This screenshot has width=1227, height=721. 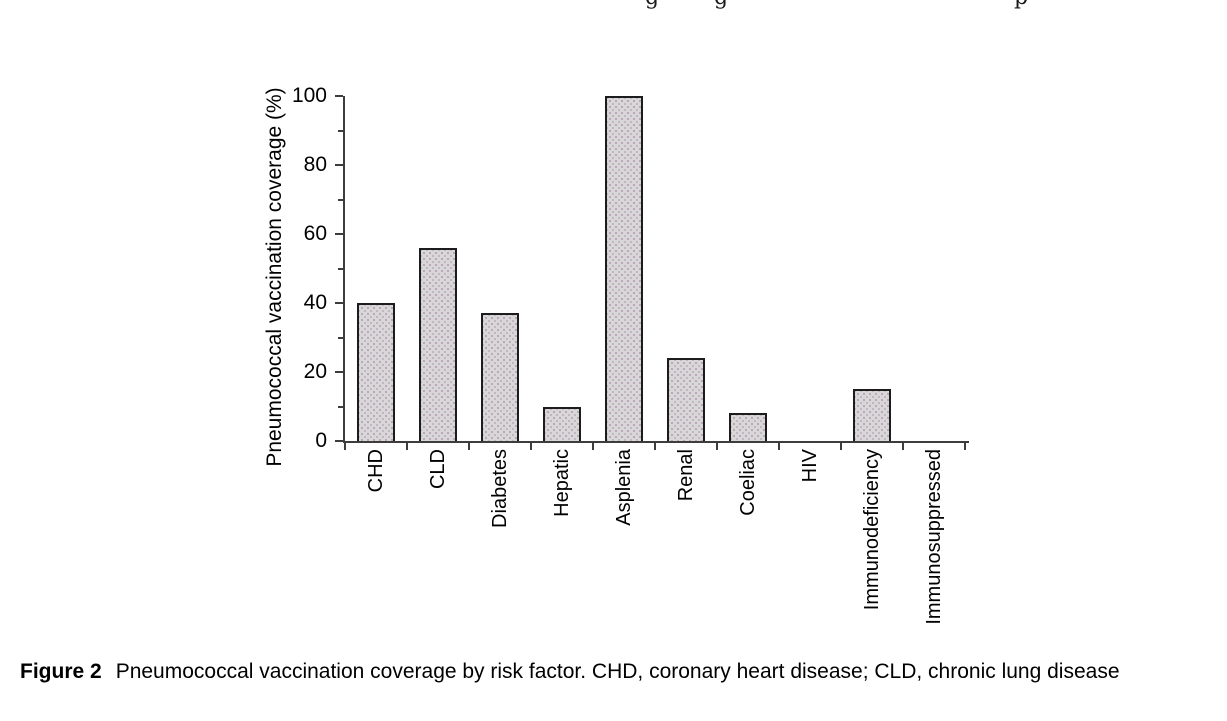 What do you see at coordinates (500, 488) in the screenshot?
I see `x-axis-label-diabetes: Diabetes` at bounding box center [500, 488].